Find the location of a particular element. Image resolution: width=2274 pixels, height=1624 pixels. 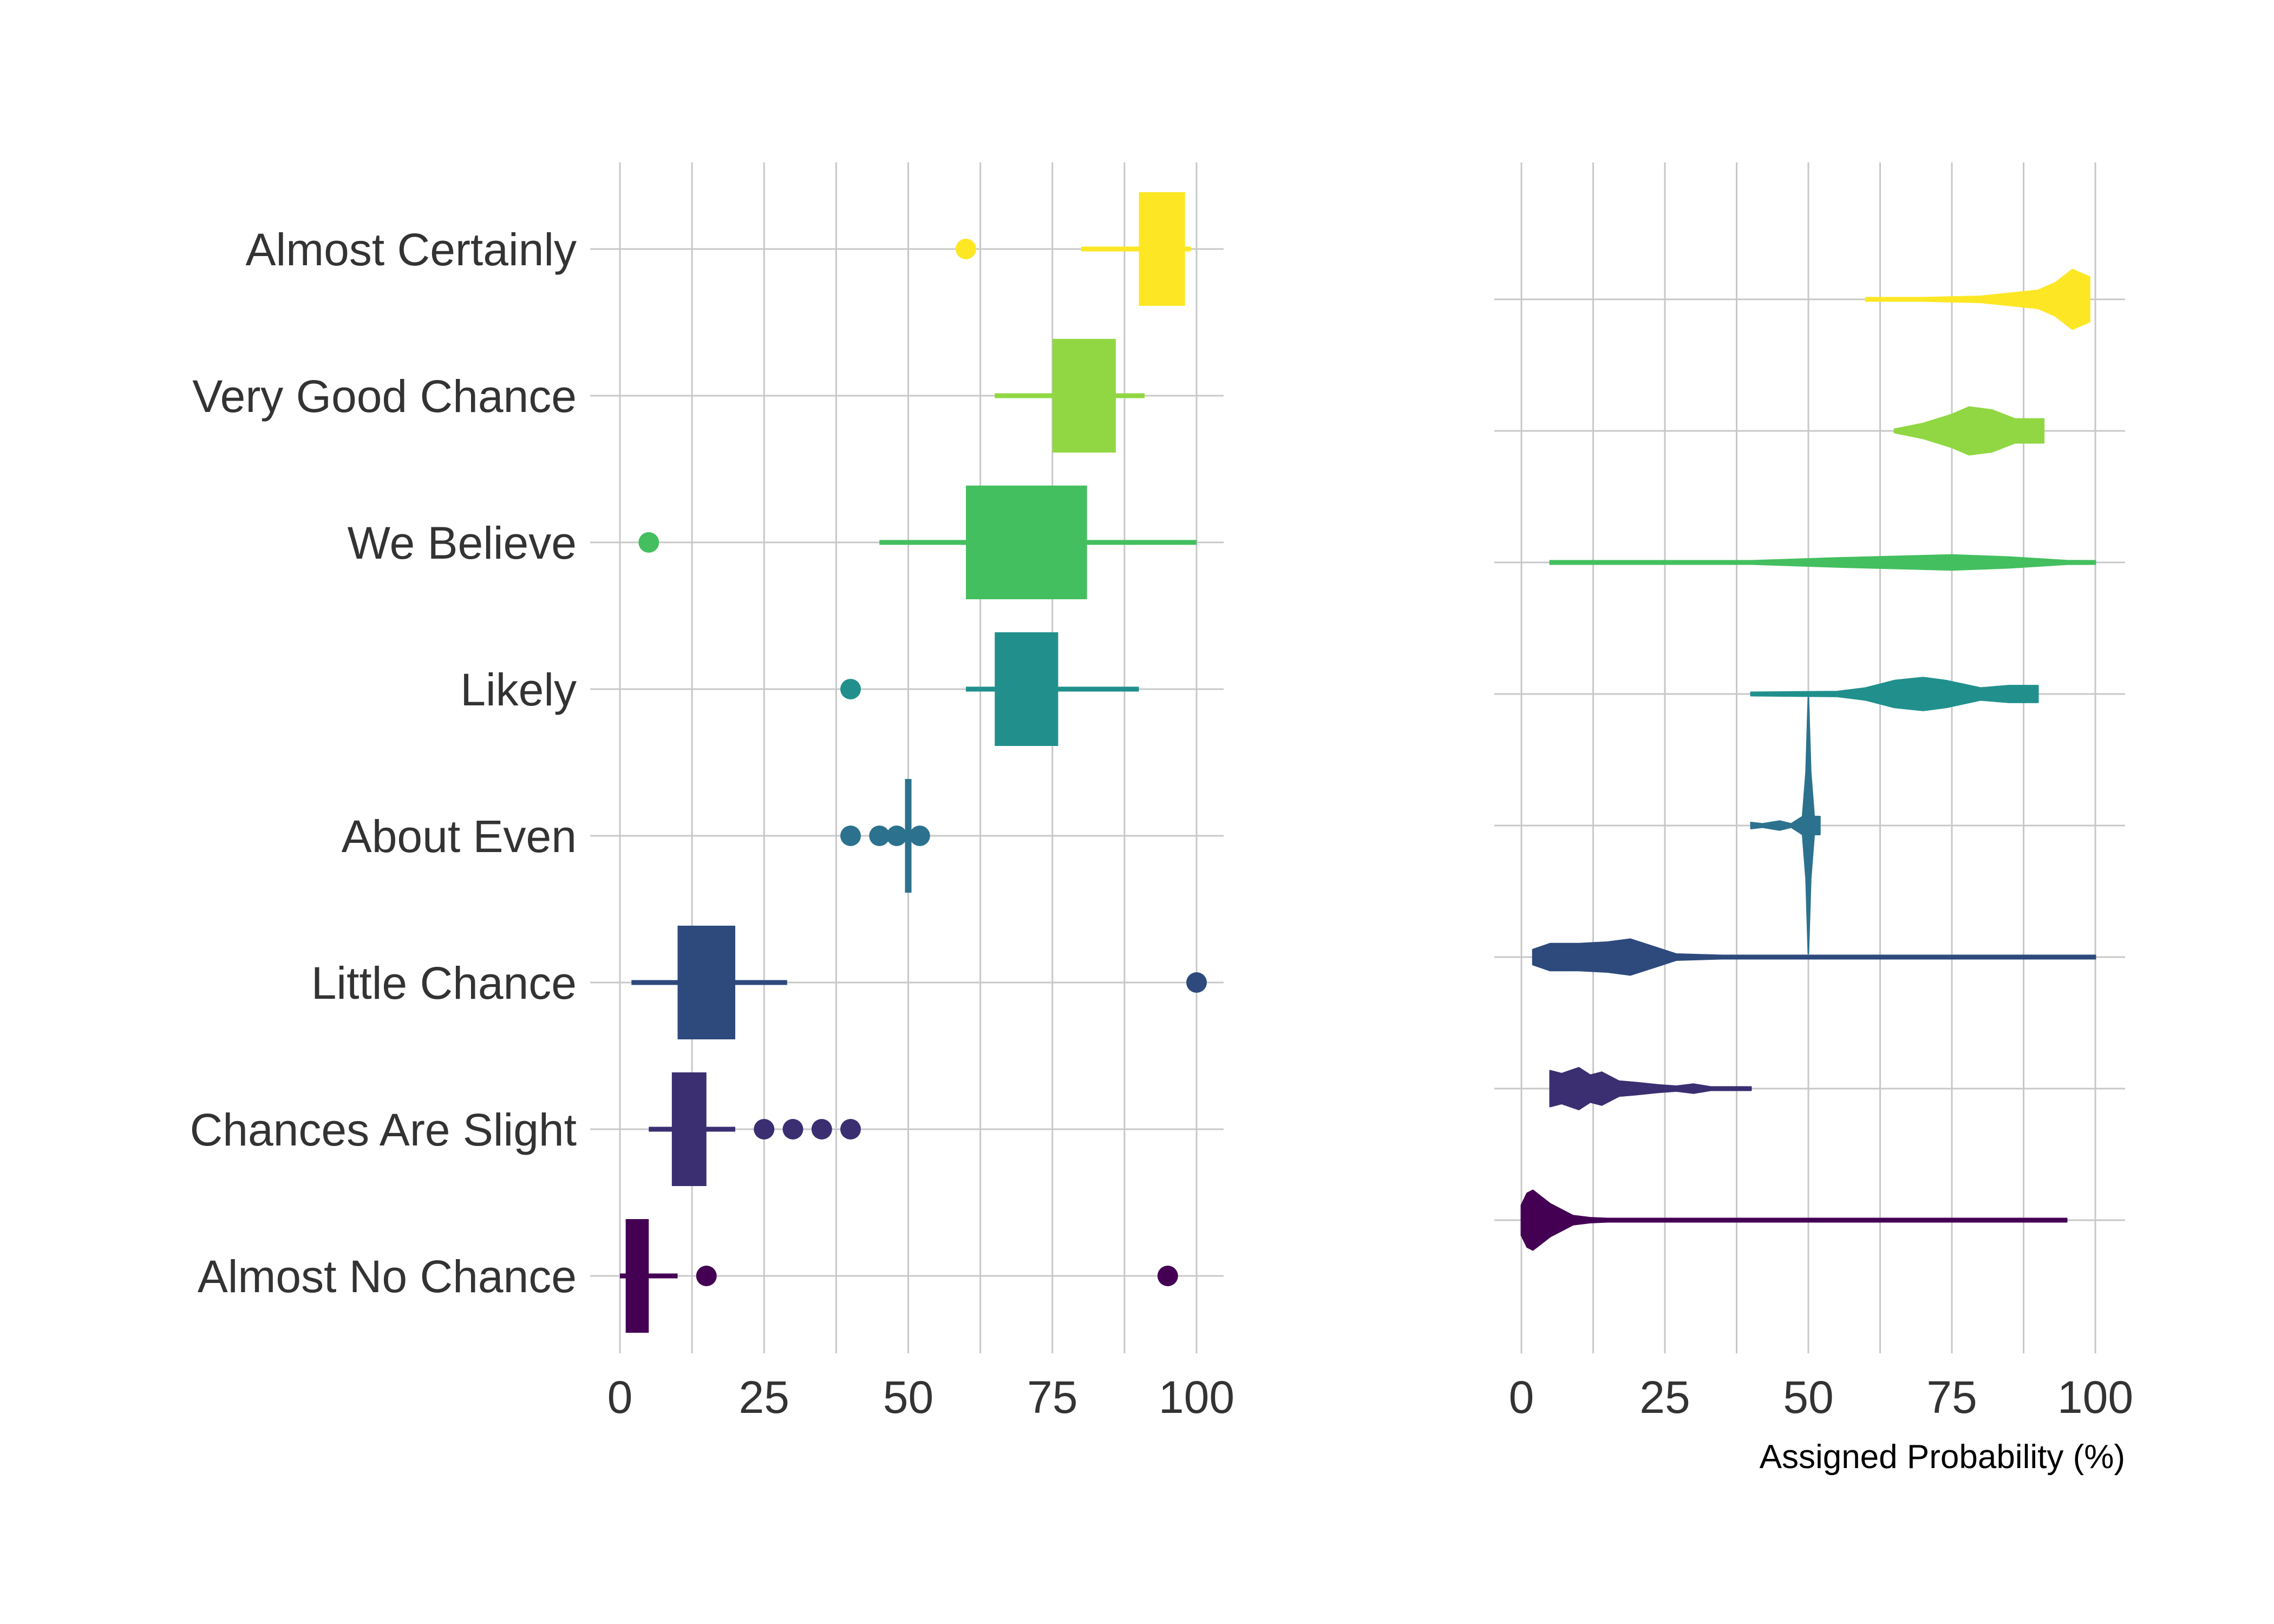

violin-about-even is located at coordinates (1786, 825).